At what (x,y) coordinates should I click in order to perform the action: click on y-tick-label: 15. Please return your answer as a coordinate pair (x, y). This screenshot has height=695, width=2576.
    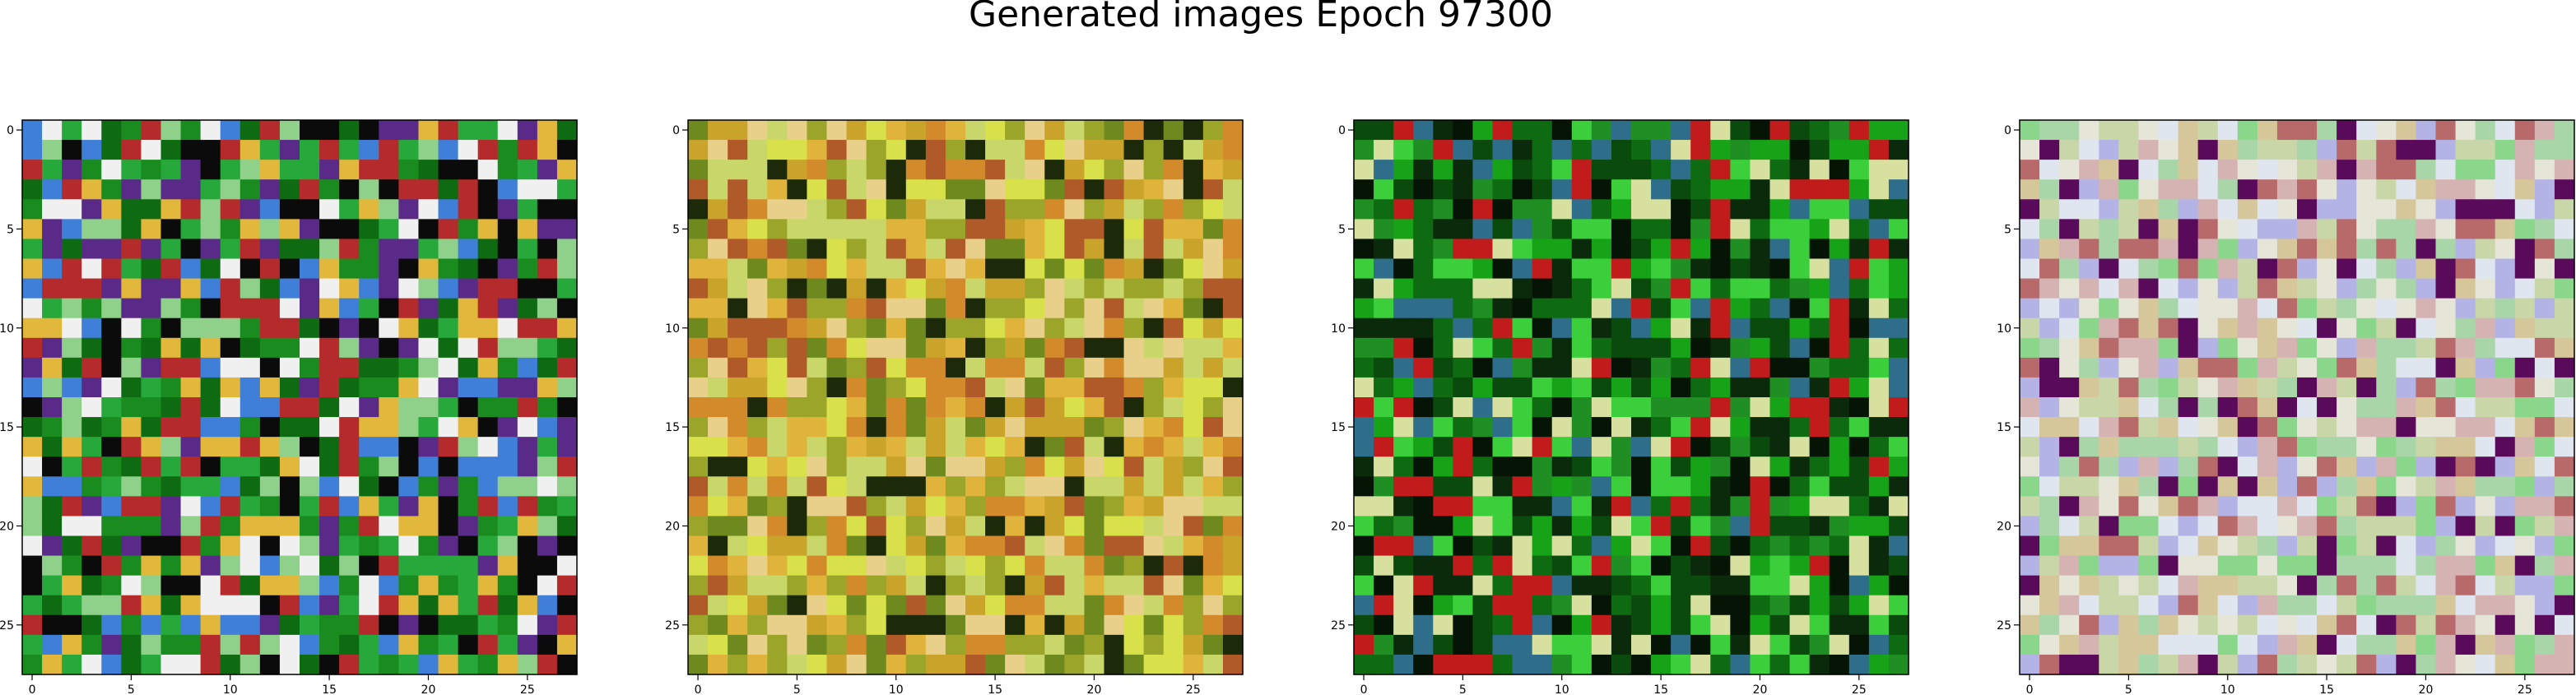
    Looking at the image, I should click on (2004, 427).